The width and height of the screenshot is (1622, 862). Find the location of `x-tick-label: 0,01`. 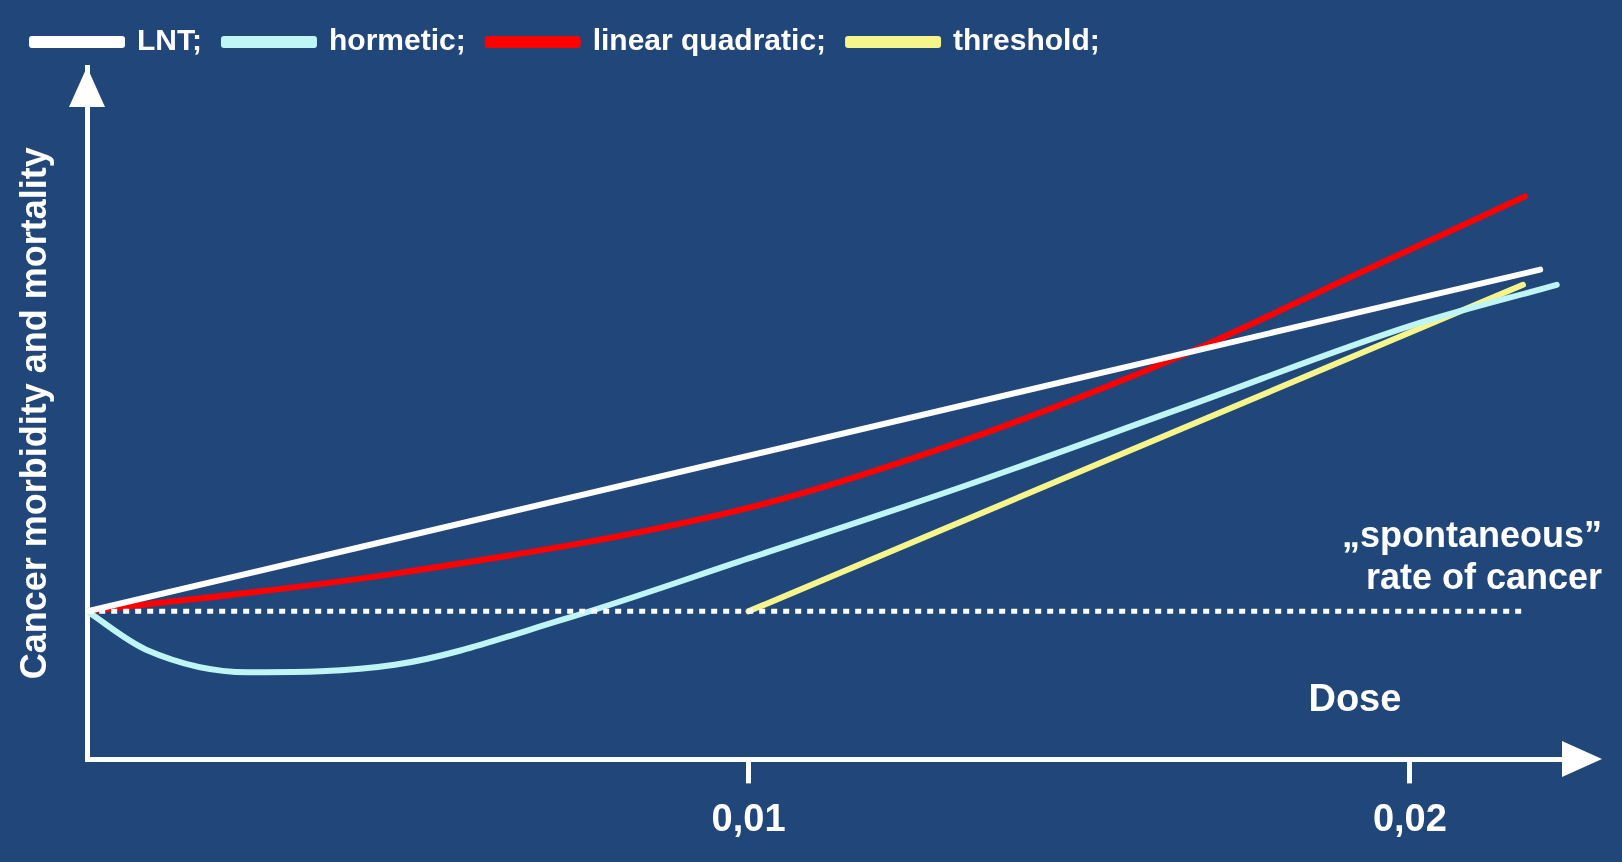

x-tick-label: 0,01 is located at coordinates (748, 817).